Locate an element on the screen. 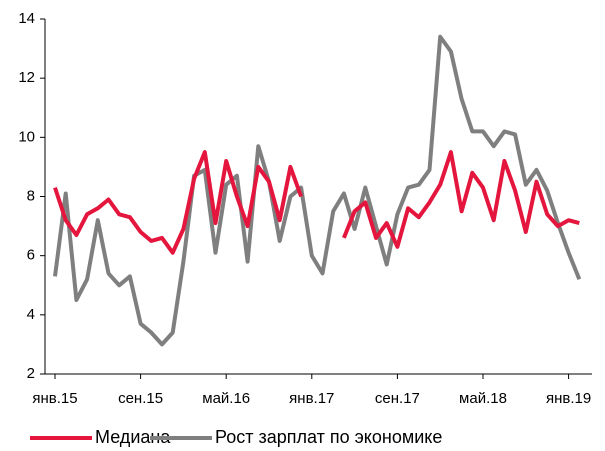 The height and width of the screenshot is (451, 605). x-tick-label: сен.15 is located at coordinates (140, 398).